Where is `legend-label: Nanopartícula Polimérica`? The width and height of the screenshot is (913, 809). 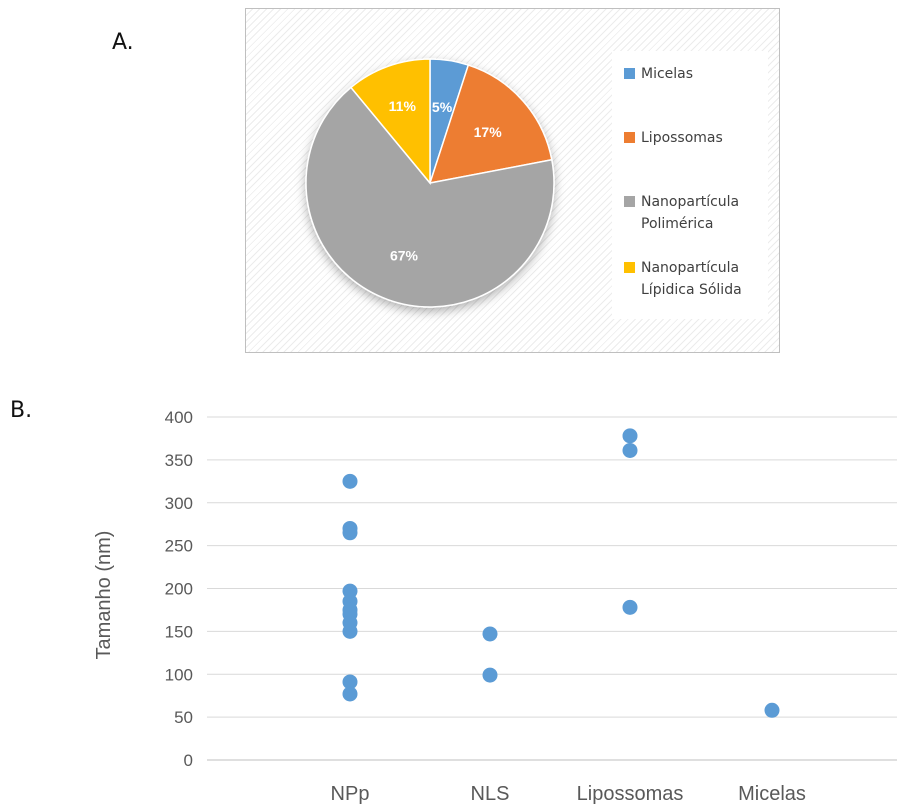
legend-label: Nanopartícula Polimérica is located at coordinates (690, 213).